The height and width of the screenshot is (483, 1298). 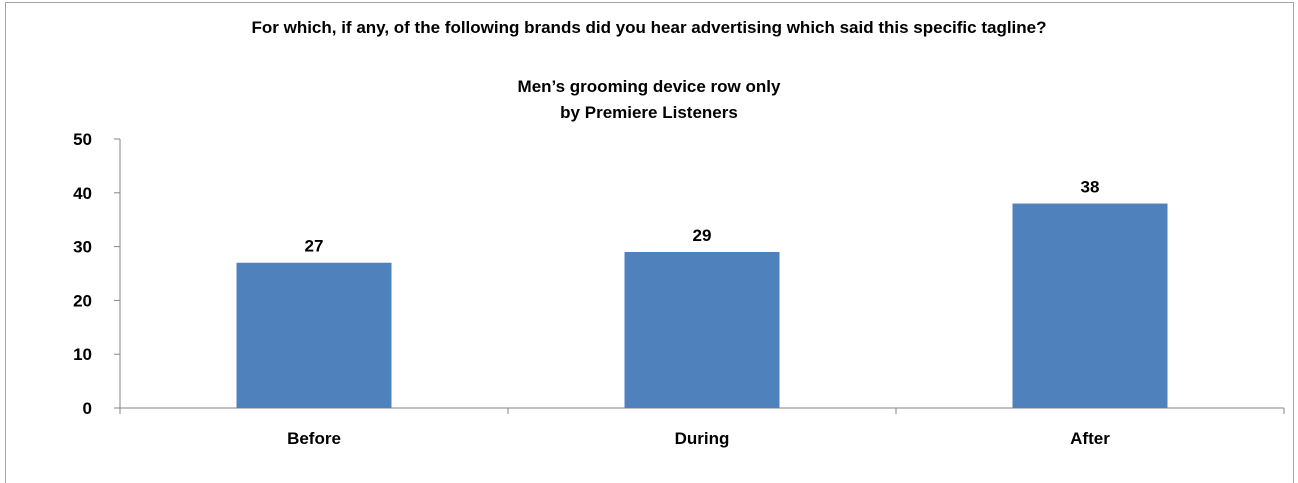 I want to click on x-tick-label: After, so click(x=1090, y=438).